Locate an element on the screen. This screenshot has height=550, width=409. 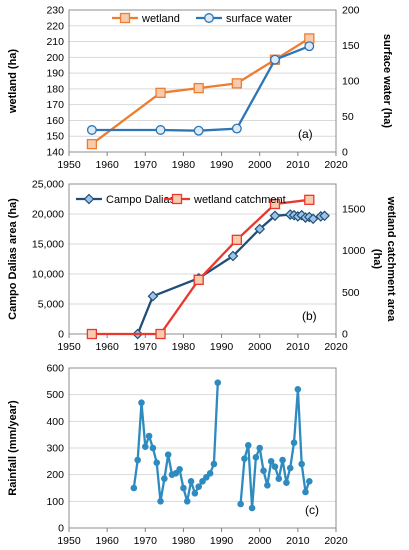
y-left-tick-label: 5,000 is located at coordinates (51, 305).